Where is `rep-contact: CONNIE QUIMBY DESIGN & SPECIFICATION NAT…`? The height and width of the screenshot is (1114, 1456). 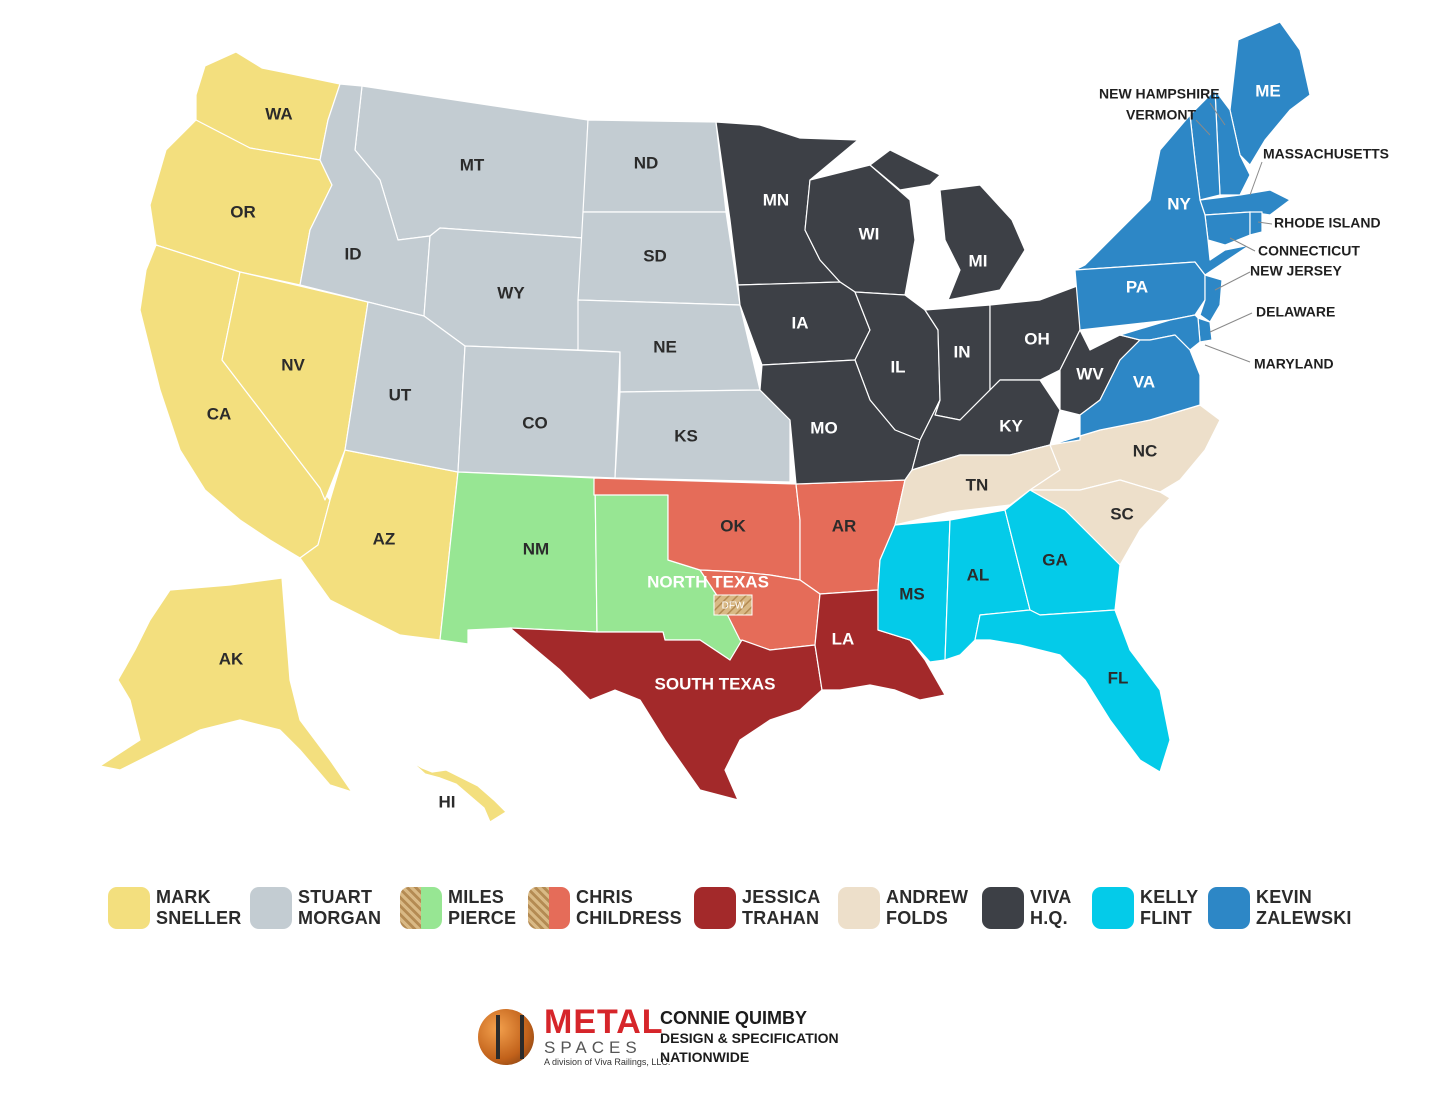 rep-contact: CONNIE QUIMBY DESIGN & SPECIFICATION NAT… is located at coordinates (749, 1037).